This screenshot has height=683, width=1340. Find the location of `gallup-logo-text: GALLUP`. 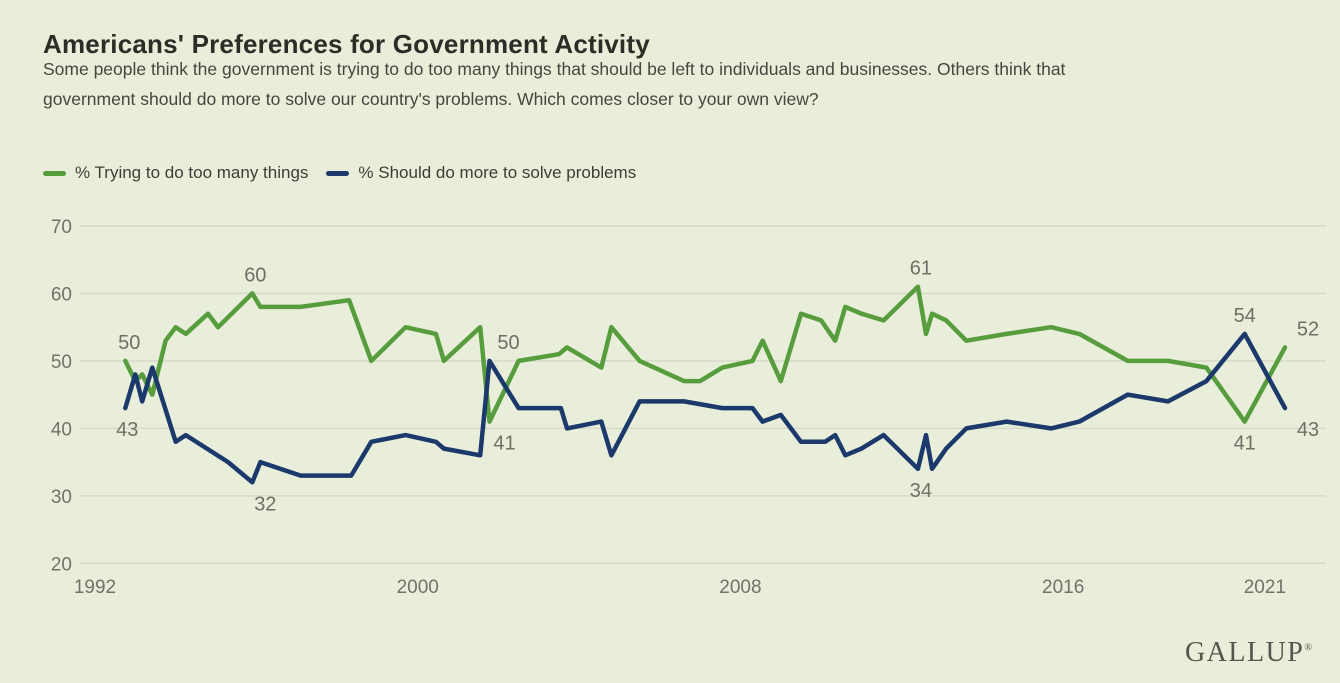

gallup-logo-text: GALLUP is located at coordinates (1244, 652).